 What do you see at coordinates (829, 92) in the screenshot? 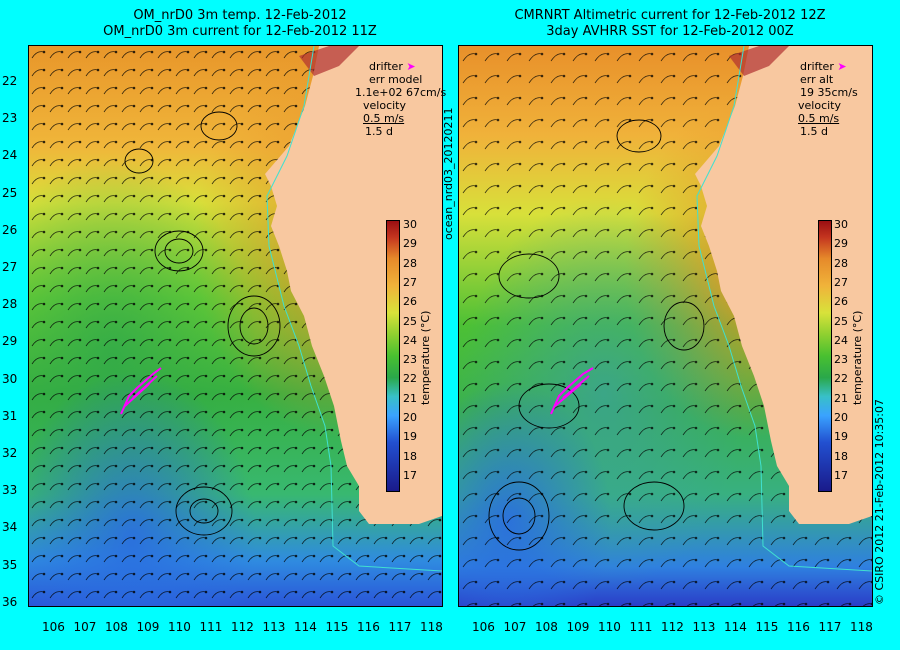
I see `right-legend-err-value: 19 35cm/s` at bounding box center [829, 92].